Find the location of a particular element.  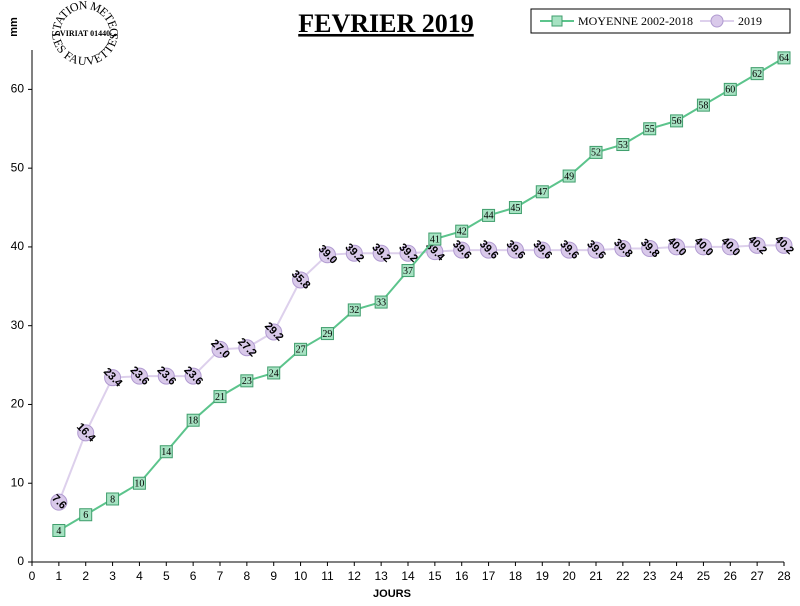

x-tick-label: 16 is located at coordinates (462, 576).